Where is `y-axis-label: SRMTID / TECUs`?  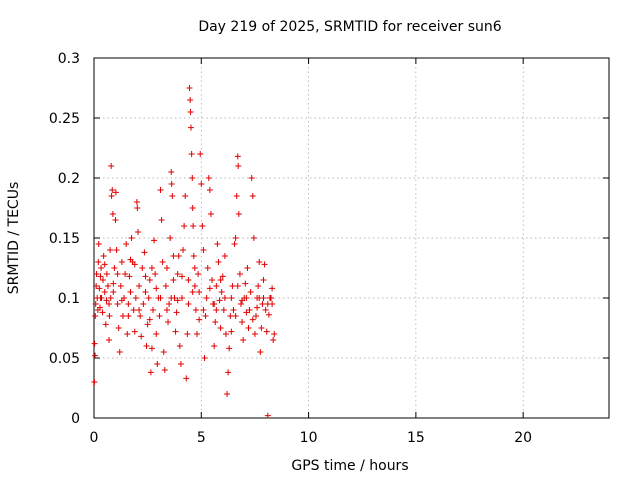 y-axis-label: SRMTID / TECUs is located at coordinates (14, 238).